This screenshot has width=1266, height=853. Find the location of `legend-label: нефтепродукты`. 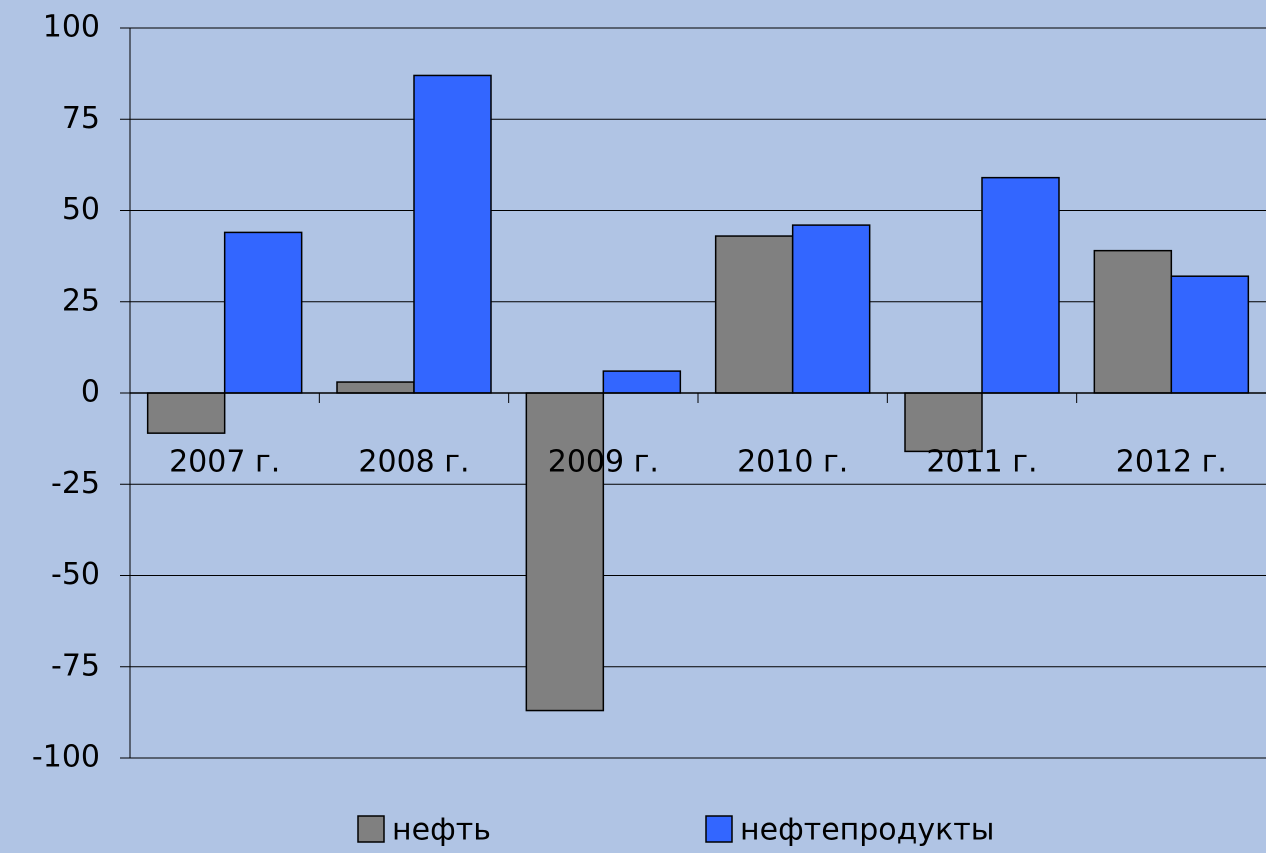

legend-label: нефтепродукты is located at coordinates (867, 830).